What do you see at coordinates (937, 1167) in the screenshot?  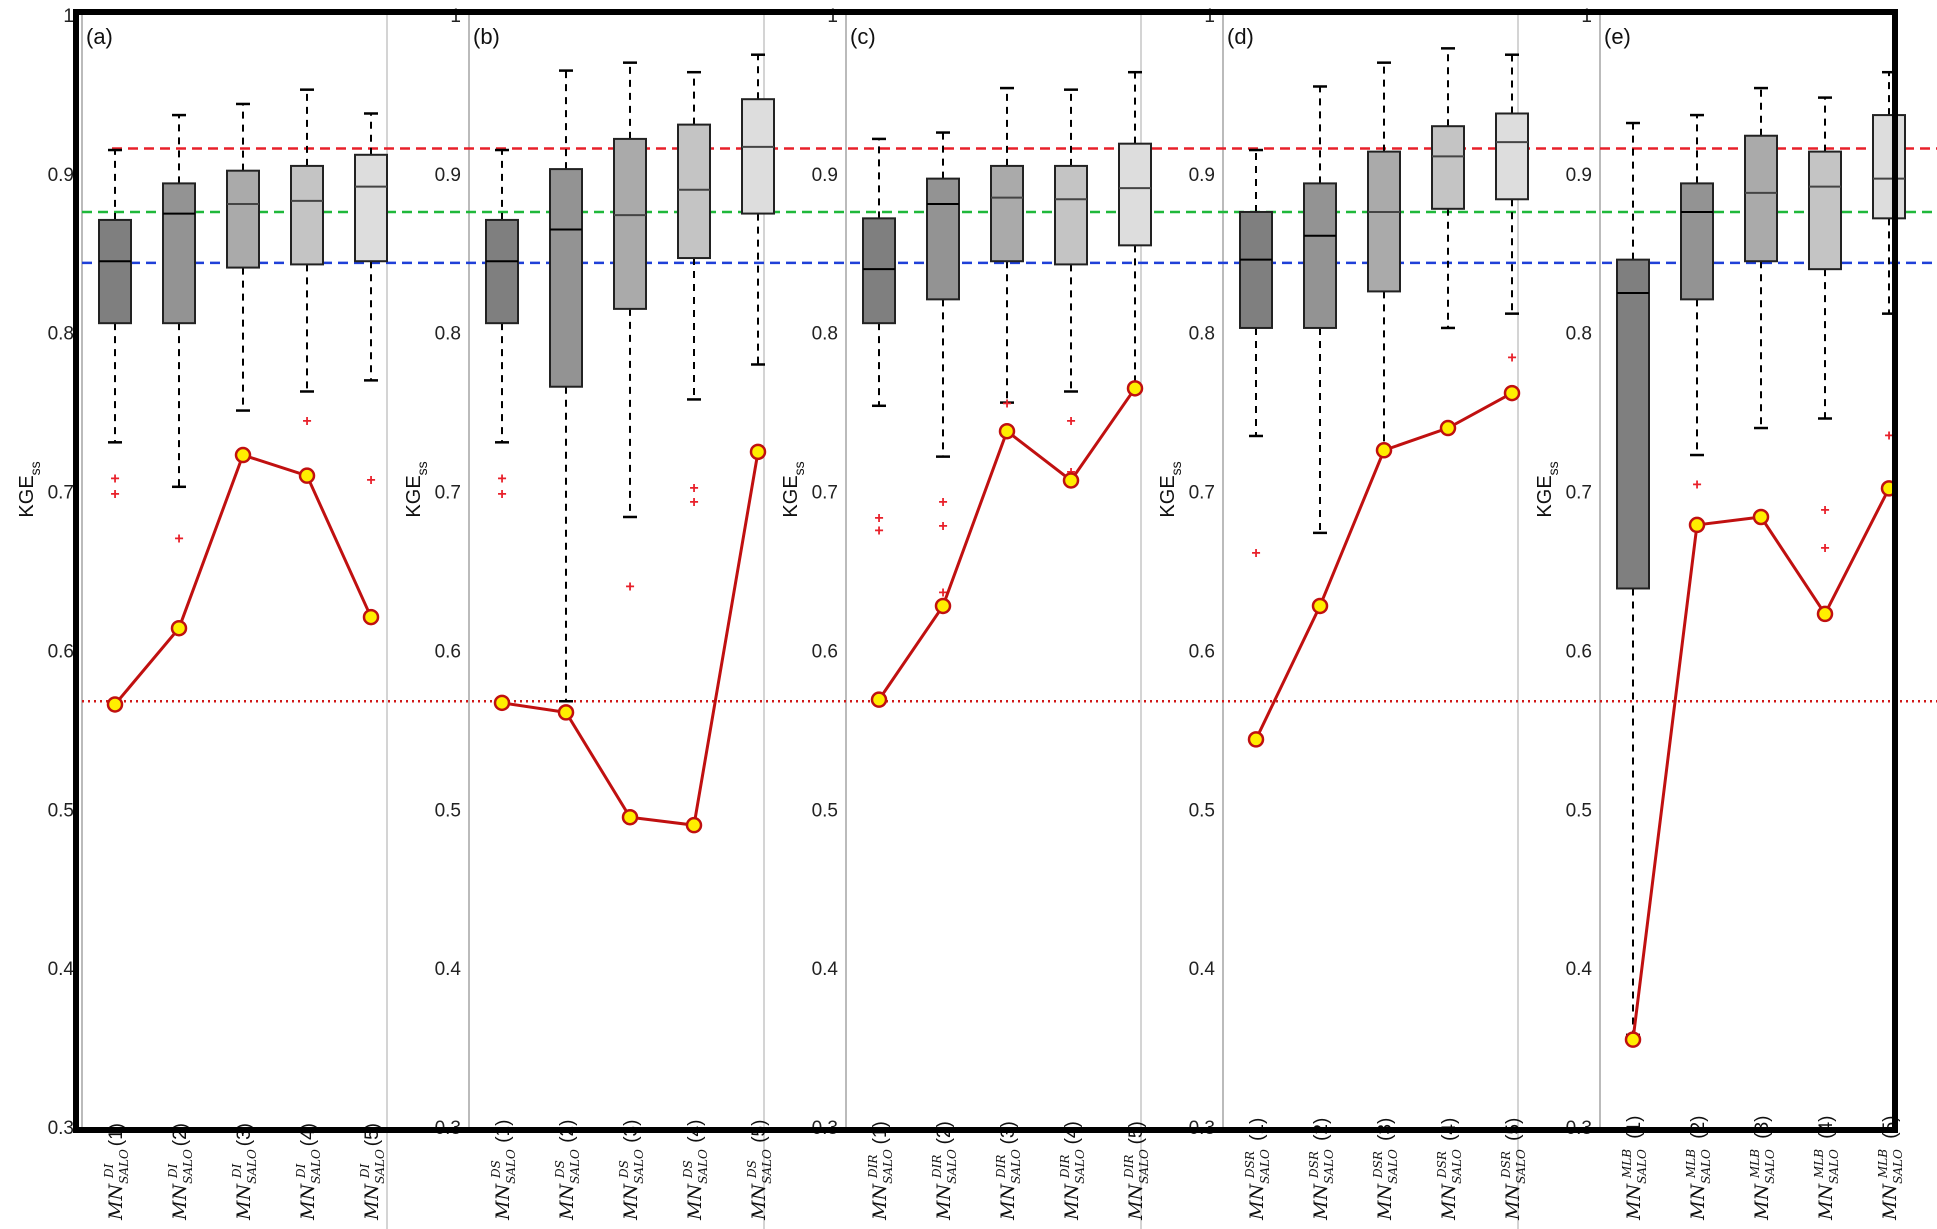 I see `x-label-superscript: DIR` at bounding box center [937, 1167].